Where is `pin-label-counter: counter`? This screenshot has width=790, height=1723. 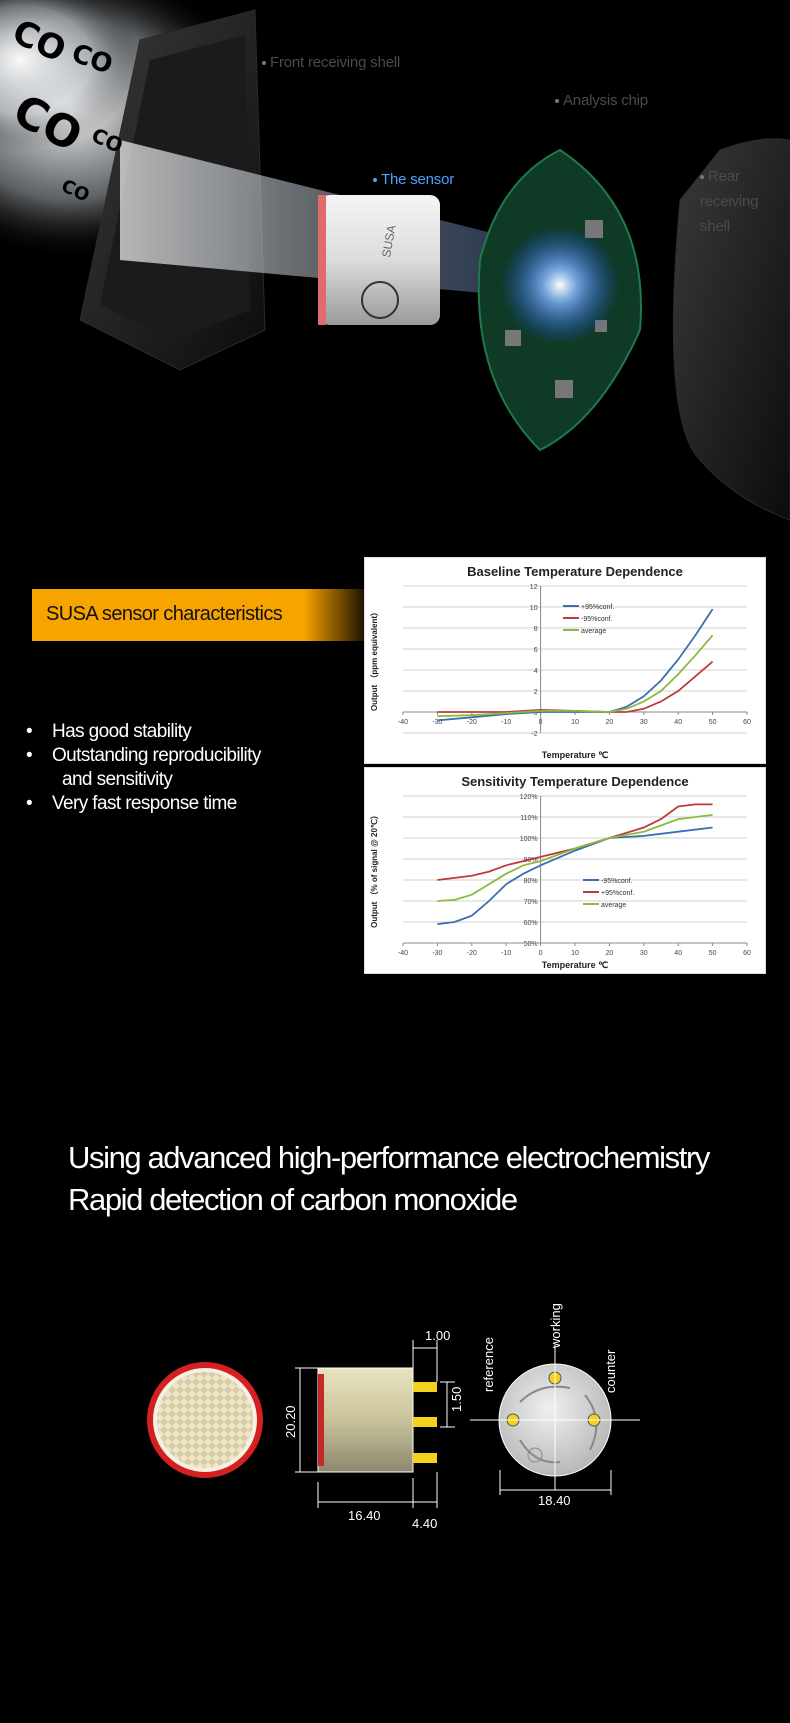
pin-label-counter: counter is located at coordinates (610, 1371).